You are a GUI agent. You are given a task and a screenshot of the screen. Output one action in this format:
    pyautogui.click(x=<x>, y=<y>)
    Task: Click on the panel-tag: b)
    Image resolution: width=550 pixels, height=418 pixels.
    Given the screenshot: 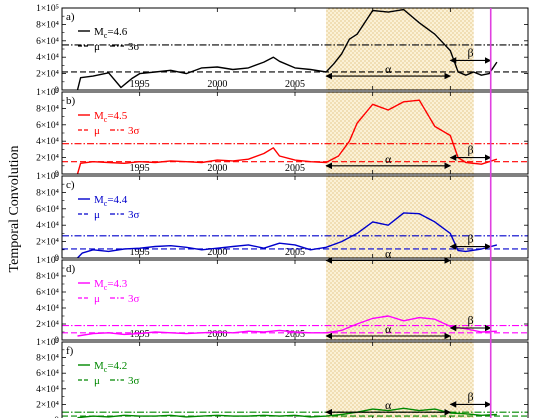 What is the action you would take?
    pyautogui.click(x=71, y=101)
    